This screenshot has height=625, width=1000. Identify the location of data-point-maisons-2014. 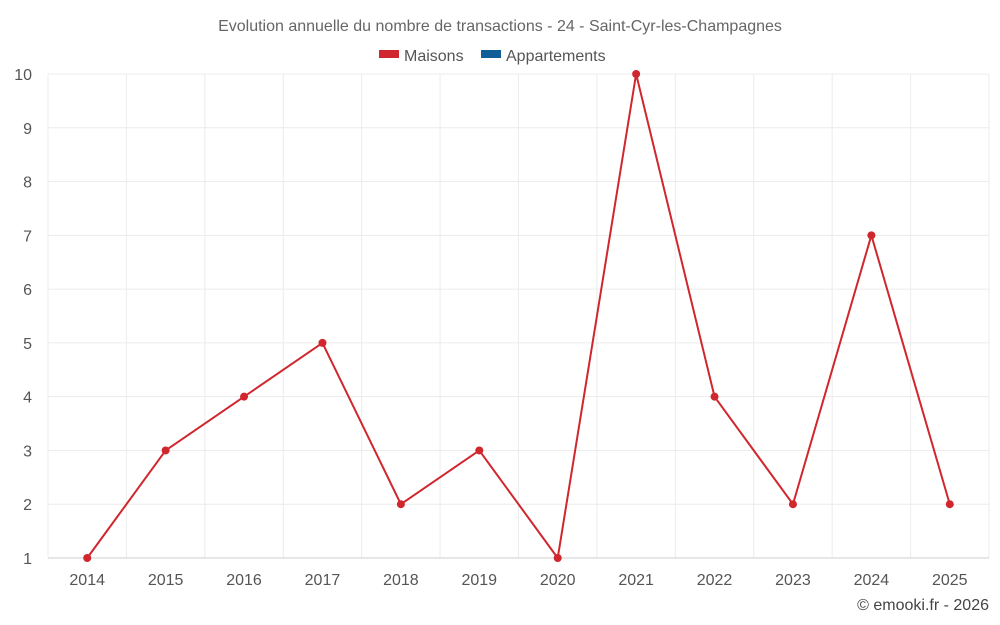
(87, 558).